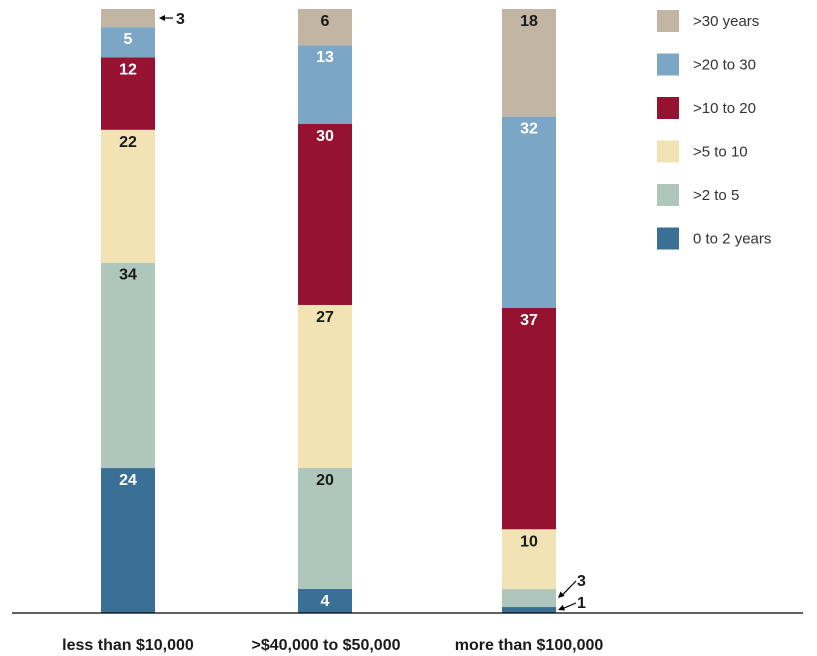 This screenshot has height=656, width=817. I want to click on value-label: 12, so click(128, 69).